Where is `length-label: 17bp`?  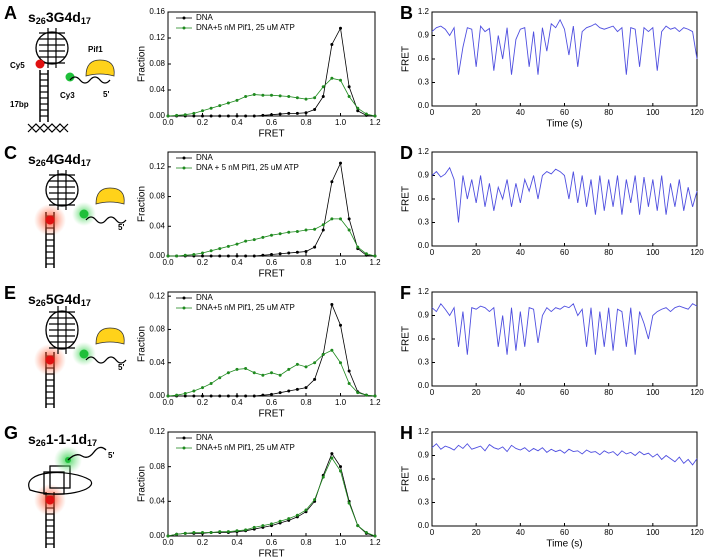 length-label: 17bp is located at coordinates (19, 104).